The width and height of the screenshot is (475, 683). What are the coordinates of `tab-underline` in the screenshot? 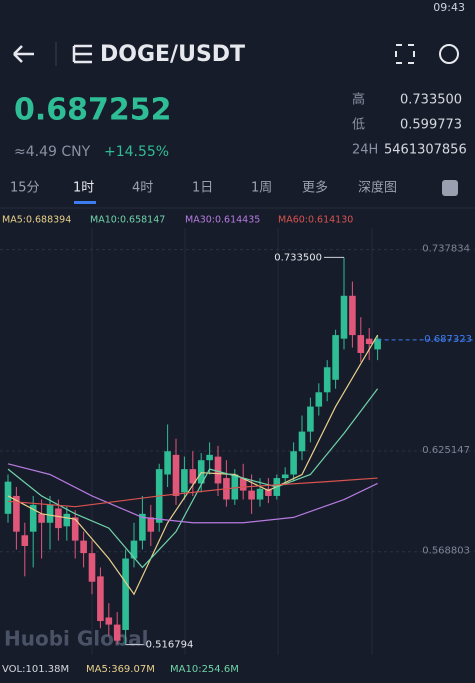 It's located at (85, 202).